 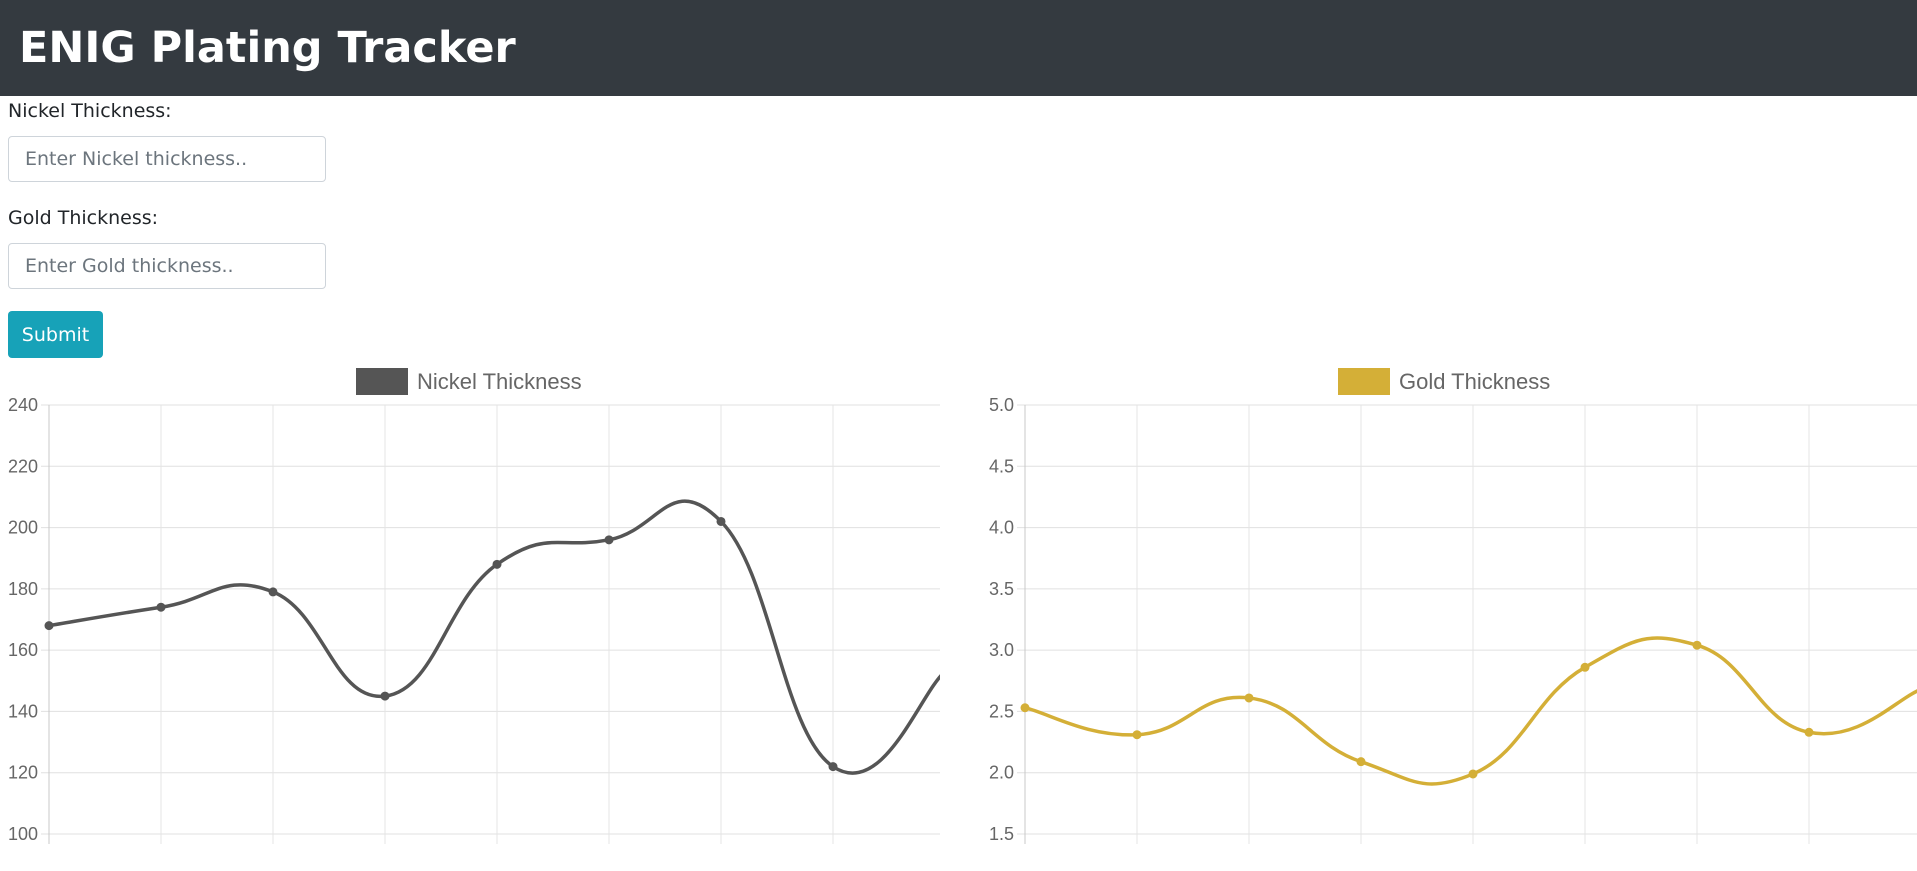 What do you see at coordinates (83, 218) in the screenshot?
I see `gold-label: Gold Thickness:` at bounding box center [83, 218].